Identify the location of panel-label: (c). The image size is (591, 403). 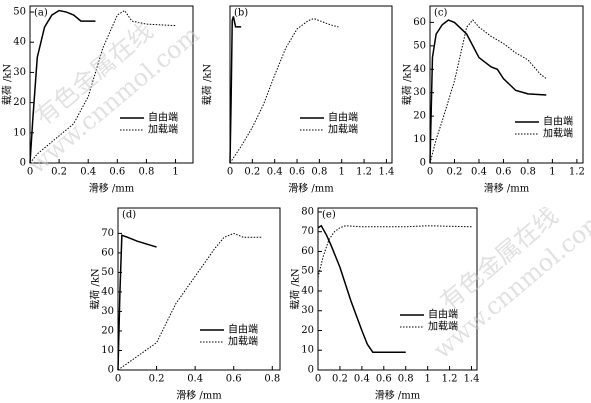
(441, 13).